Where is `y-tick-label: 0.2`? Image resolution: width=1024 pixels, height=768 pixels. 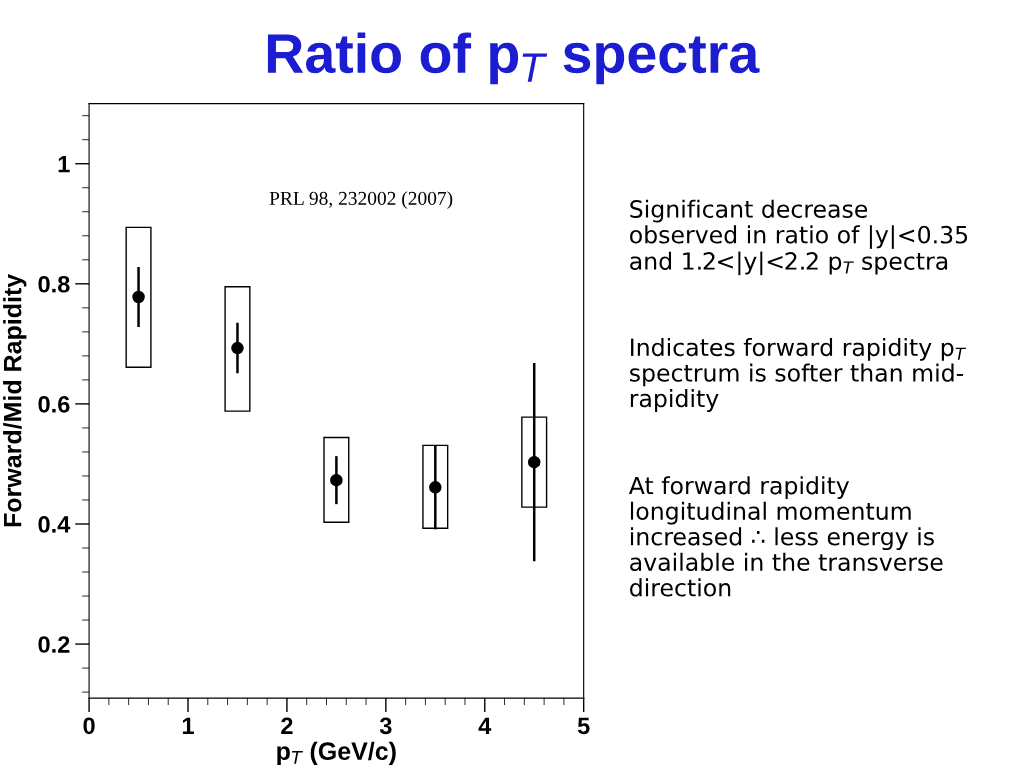 y-tick-label: 0.2 is located at coordinates (54, 644).